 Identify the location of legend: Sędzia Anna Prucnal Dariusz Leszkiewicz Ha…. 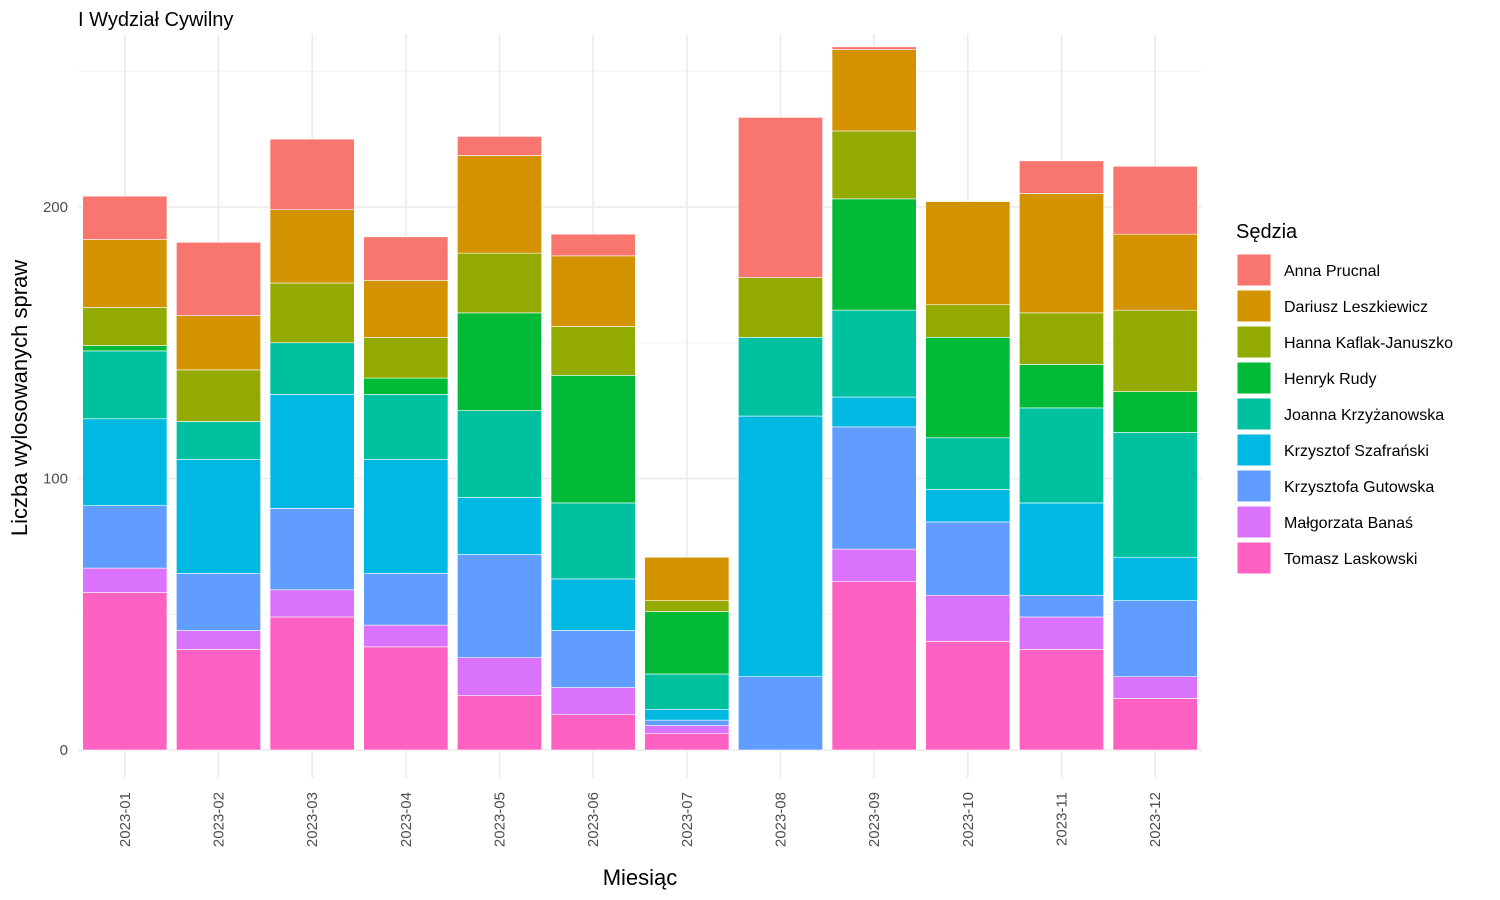
(1344, 398).